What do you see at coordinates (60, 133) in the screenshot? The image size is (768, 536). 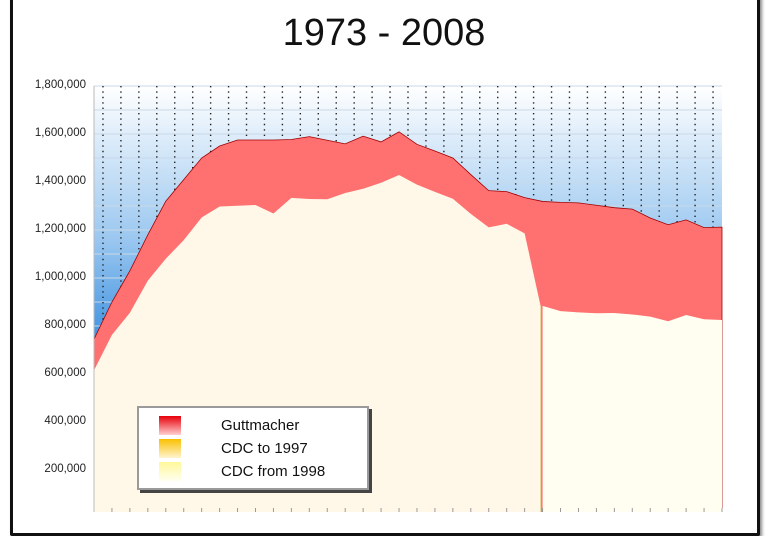 I see `y-tick-label: 1,600,000` at bounding box center [60, 133].